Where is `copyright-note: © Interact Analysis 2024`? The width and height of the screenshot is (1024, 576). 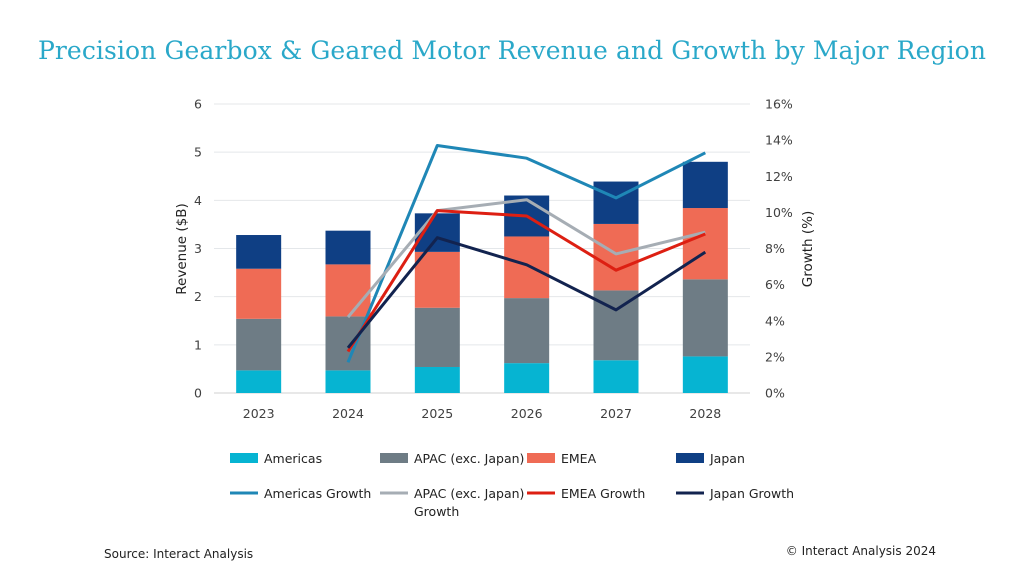 copyright-note: © Interact Analysis 2024 is located at coordinates (860, 551).